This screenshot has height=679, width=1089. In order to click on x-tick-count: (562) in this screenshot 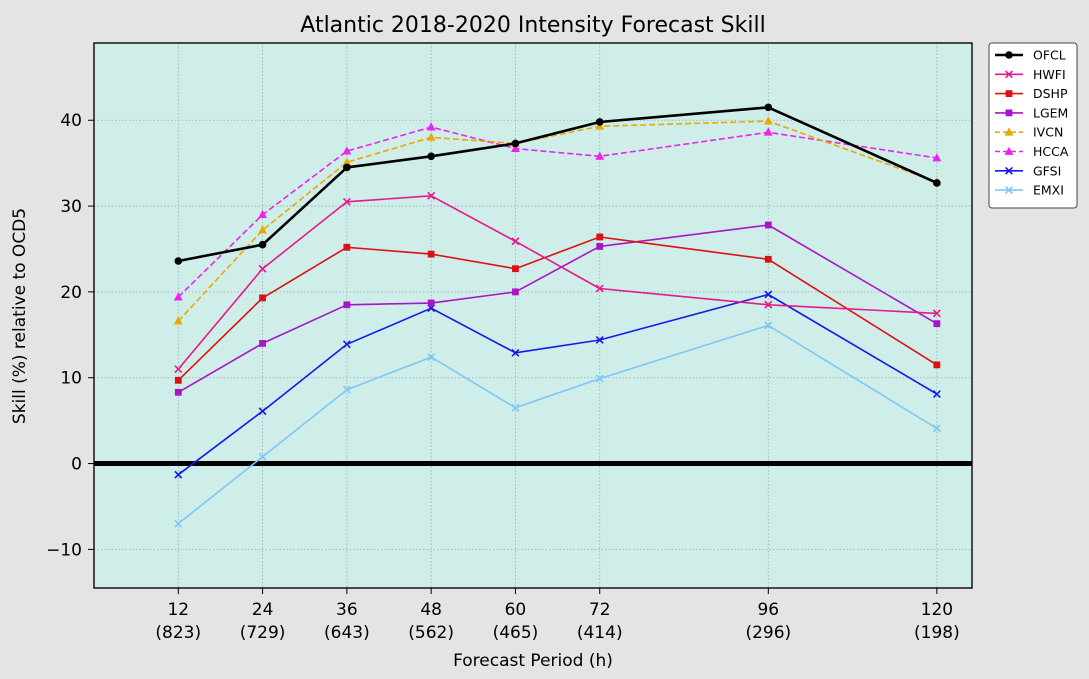, I will do `click(431, 633)`.